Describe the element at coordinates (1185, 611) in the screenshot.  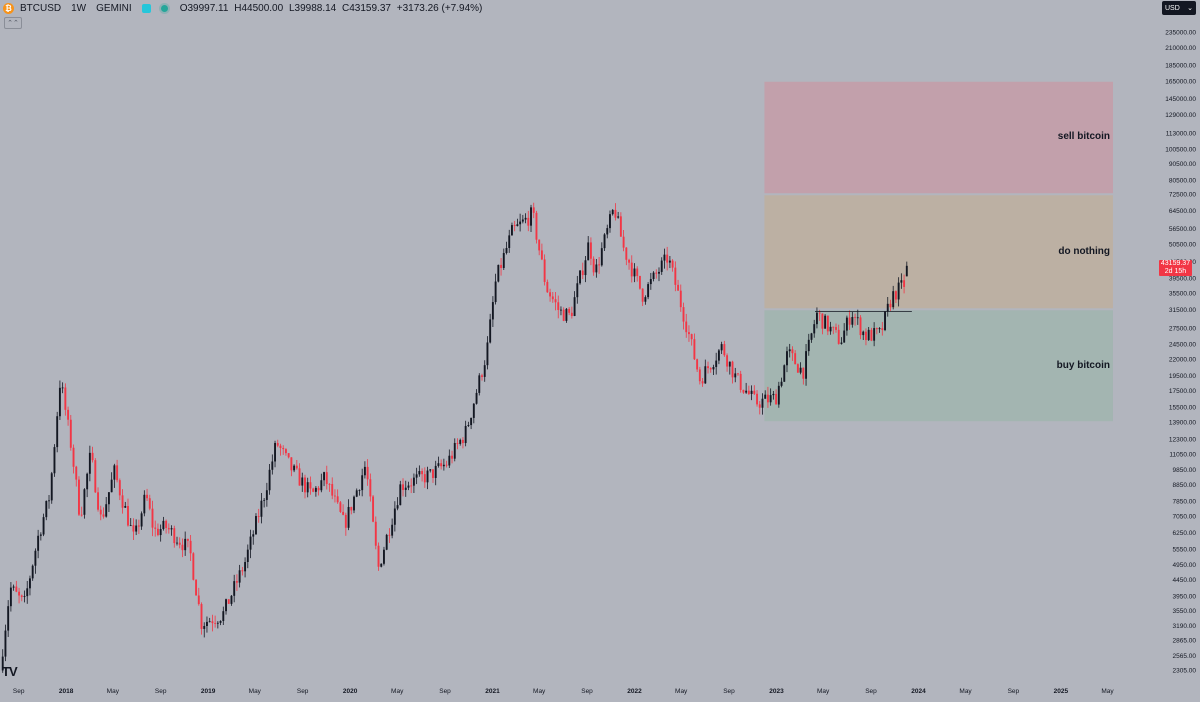
I see `price-tick-label: 3550.00` at that location.